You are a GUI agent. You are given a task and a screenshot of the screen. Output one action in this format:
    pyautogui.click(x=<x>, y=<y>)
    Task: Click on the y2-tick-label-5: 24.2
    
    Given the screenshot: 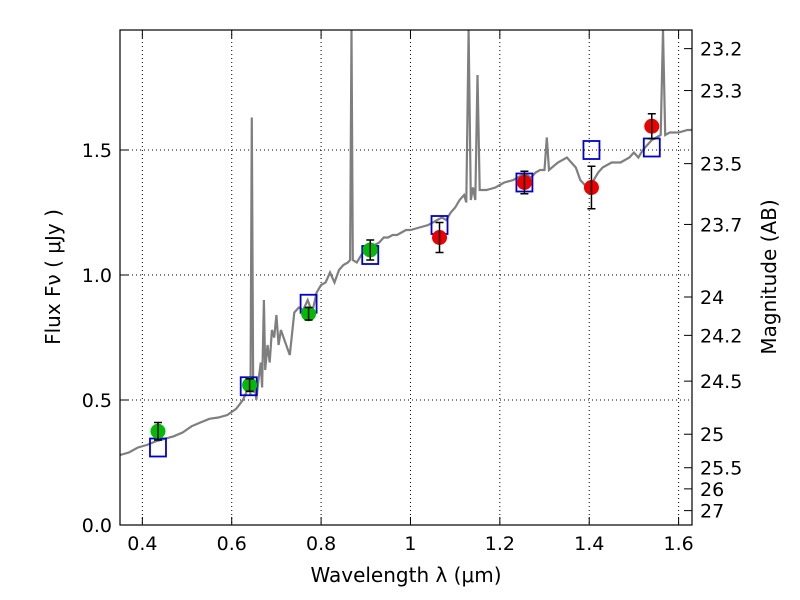 What is the action you would take?
    pyautogui.click(x=721, y=336)
    